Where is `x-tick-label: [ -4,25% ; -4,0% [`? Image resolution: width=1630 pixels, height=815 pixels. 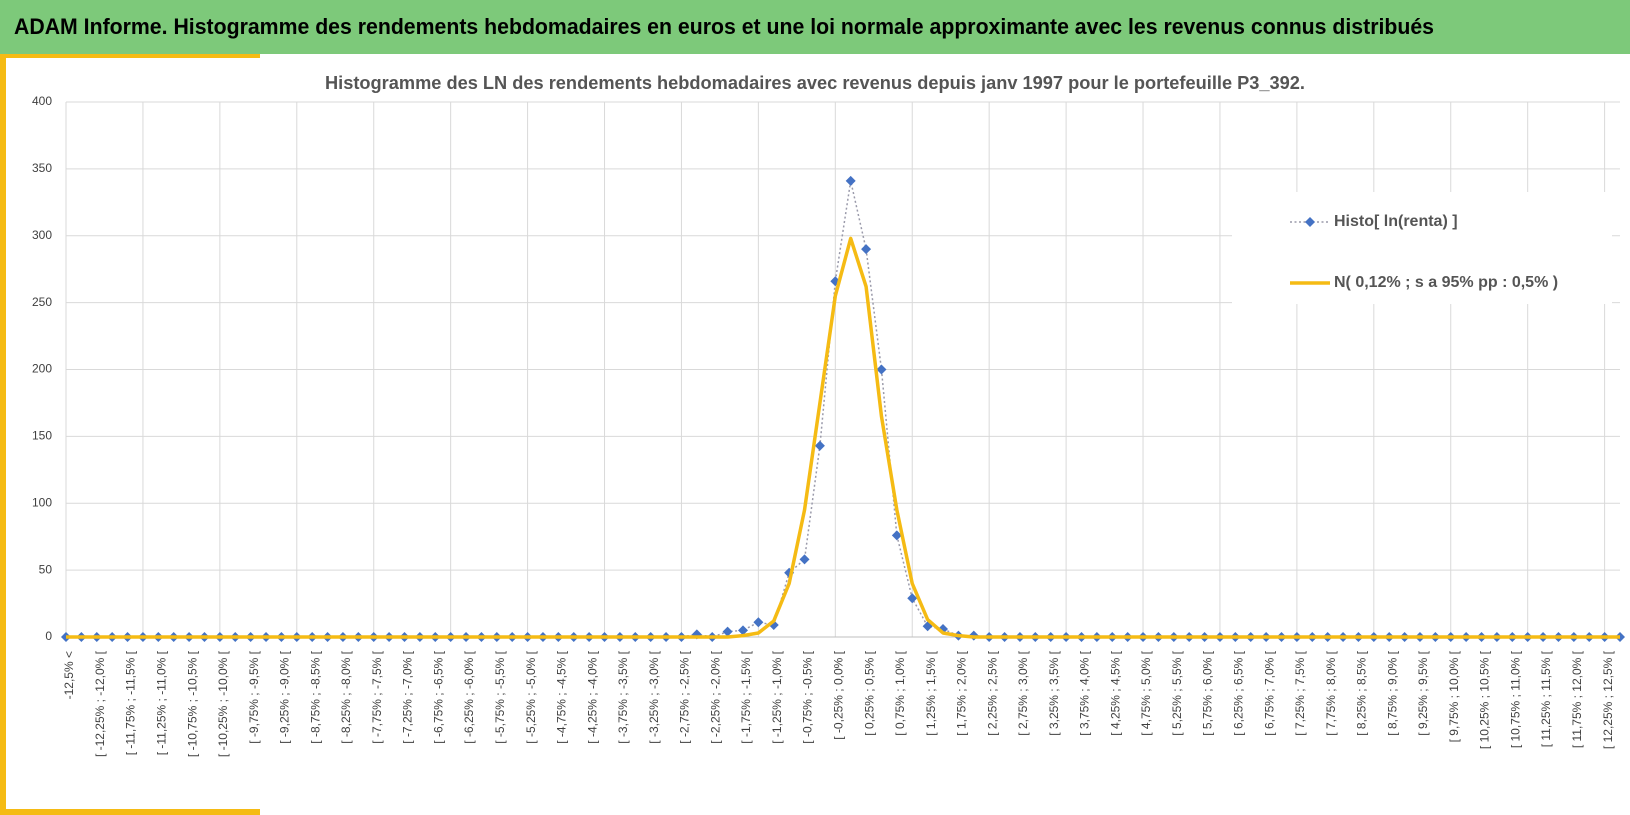
x-tick-label: [ -4,25% ; -4,0% [ is located at coordinates (592, 696).